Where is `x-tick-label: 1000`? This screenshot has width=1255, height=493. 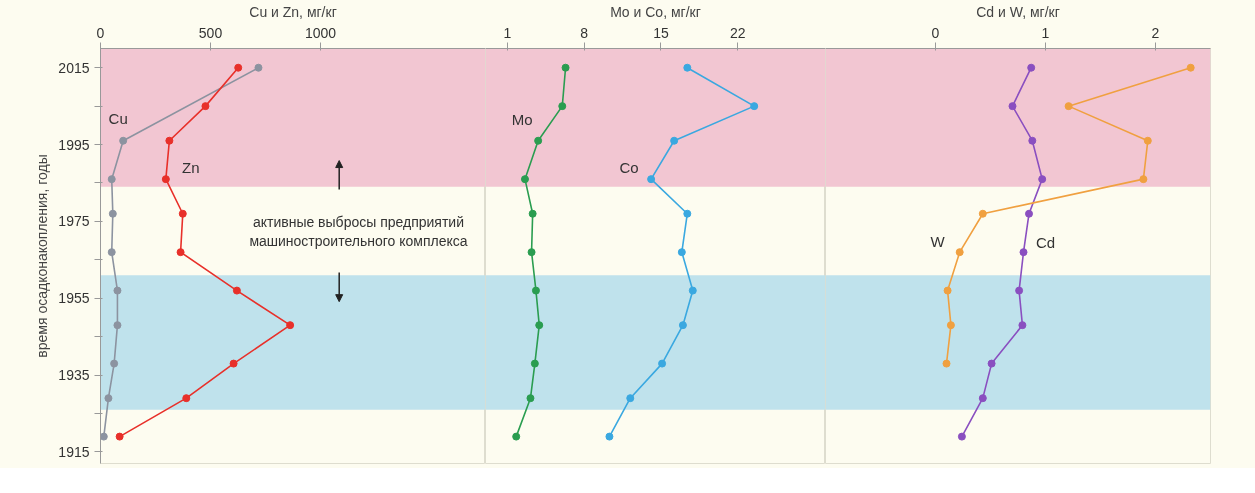
x-tick-label: 1000 is located at coordinates (320, 32).